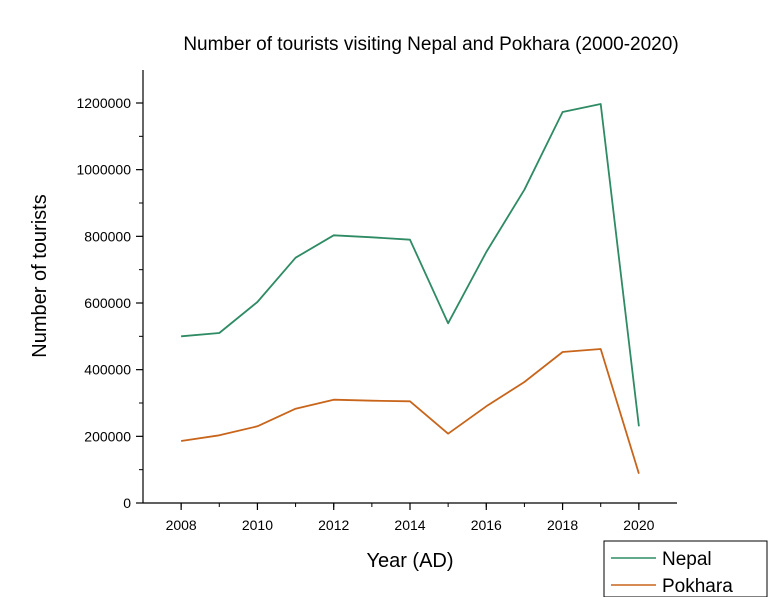  I want to click on y-axis-label: Number of tourists, so click(40, 275).